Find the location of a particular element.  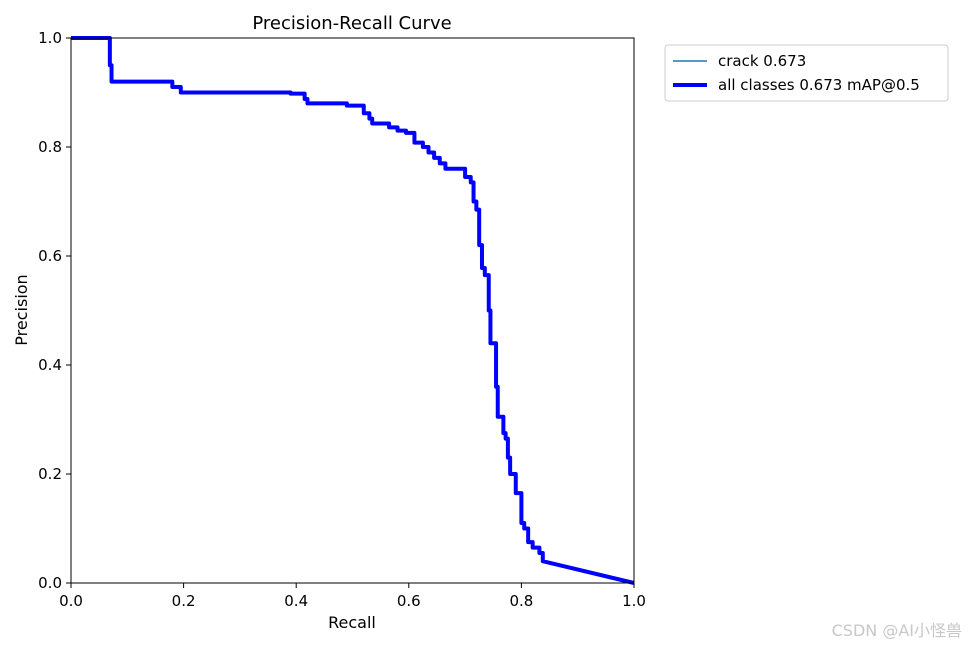

y-tick-label: 1.0 is located at coordinates (50, 38).